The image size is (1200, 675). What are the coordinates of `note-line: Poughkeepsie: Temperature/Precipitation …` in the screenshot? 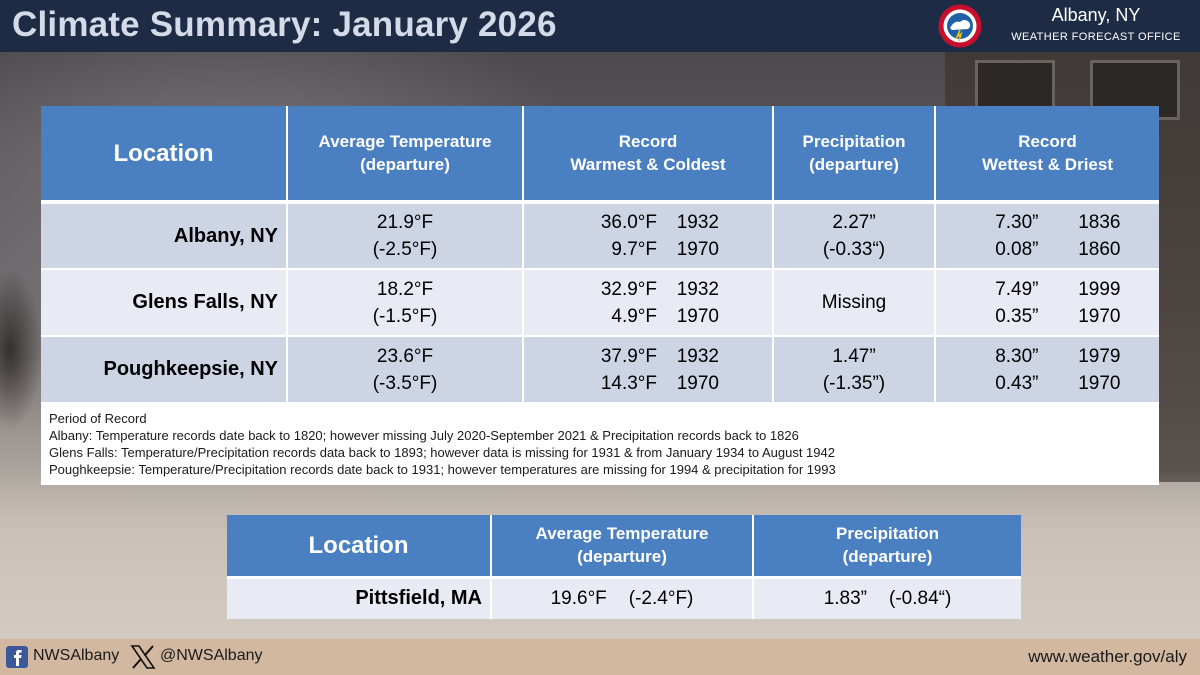 It's located at (442, 469).